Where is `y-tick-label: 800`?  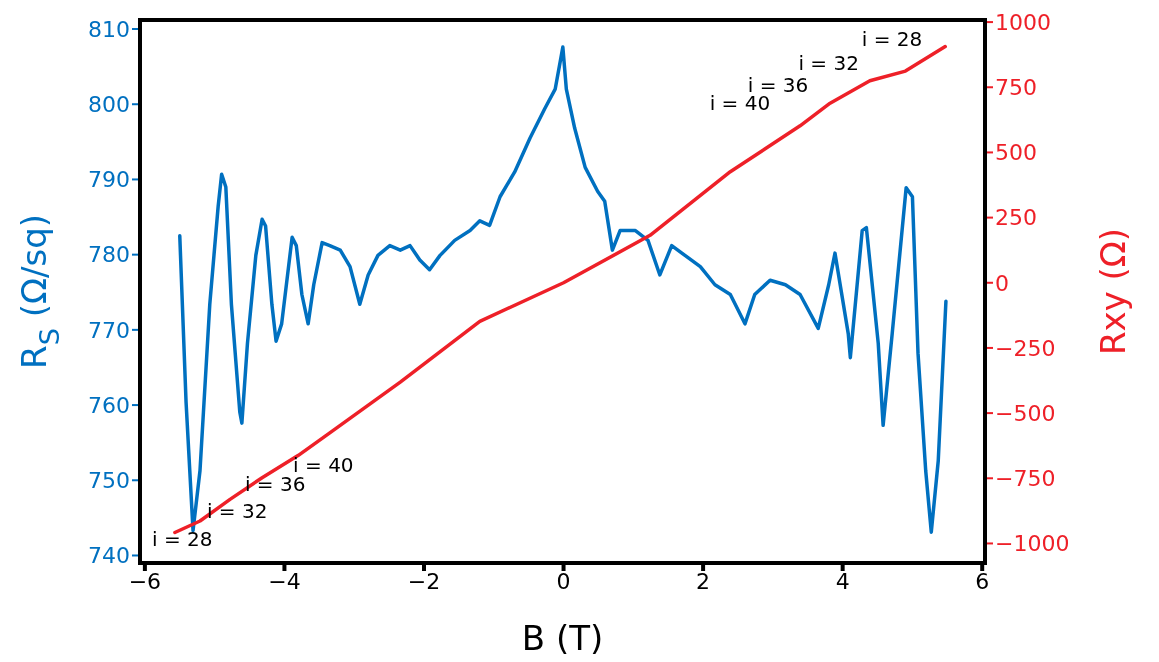
y-tick-label: 800 is located at coordinates (109, 105).